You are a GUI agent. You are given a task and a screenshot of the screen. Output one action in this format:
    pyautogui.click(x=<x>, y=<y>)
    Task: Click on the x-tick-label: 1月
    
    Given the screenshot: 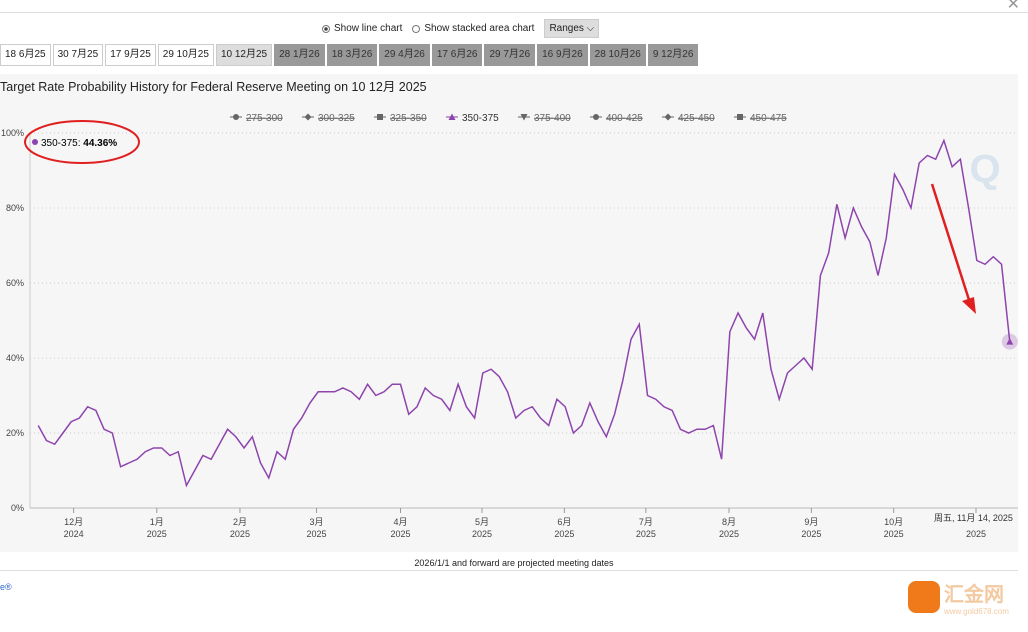 What is the action you would take?
    pyautogui.click(x=157, y=522)
    